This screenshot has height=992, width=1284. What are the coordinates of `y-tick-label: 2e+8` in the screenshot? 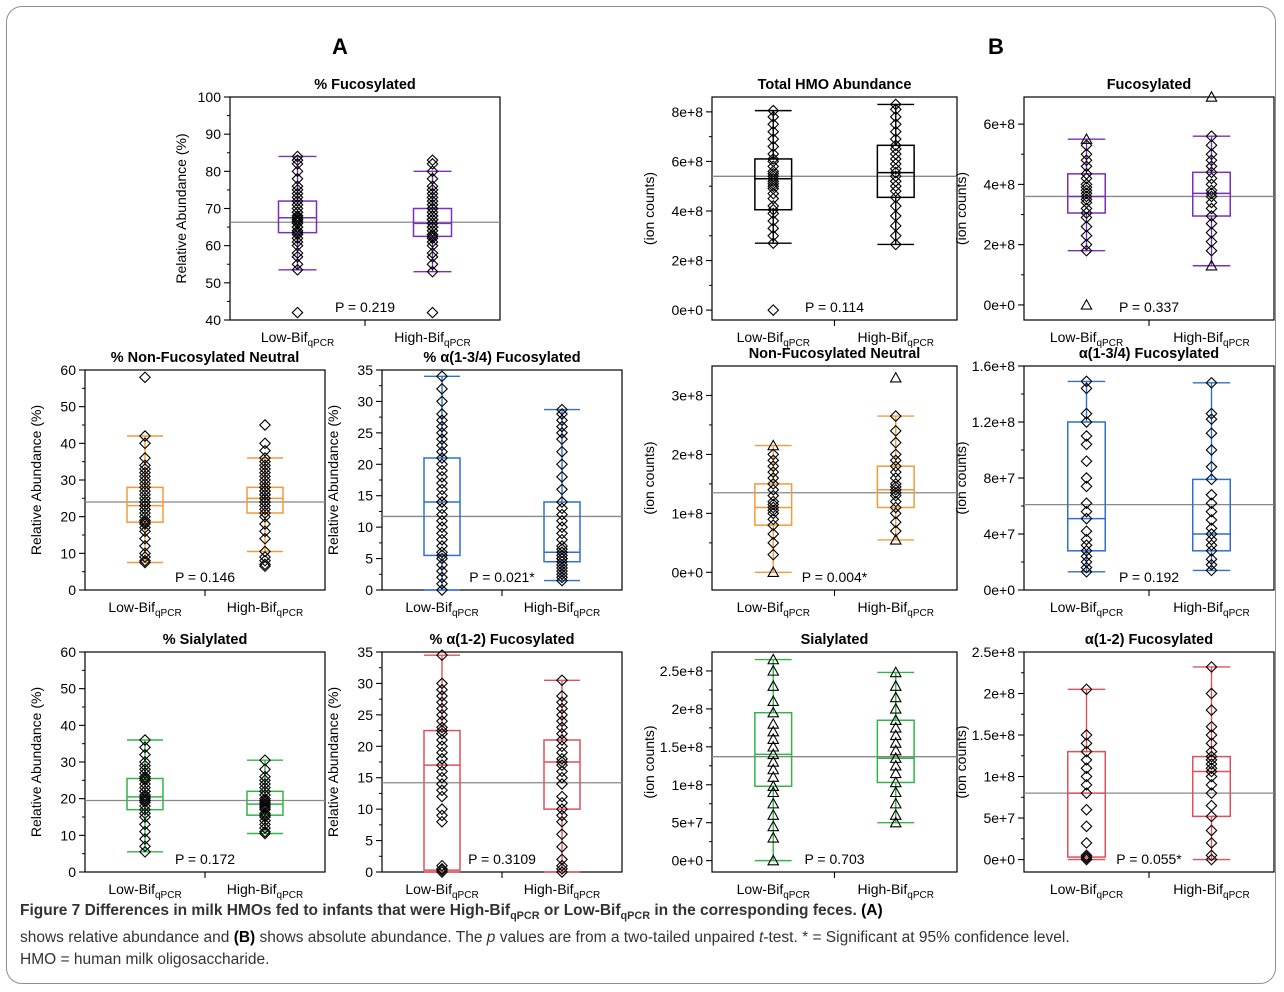 It's located at (999, 245).